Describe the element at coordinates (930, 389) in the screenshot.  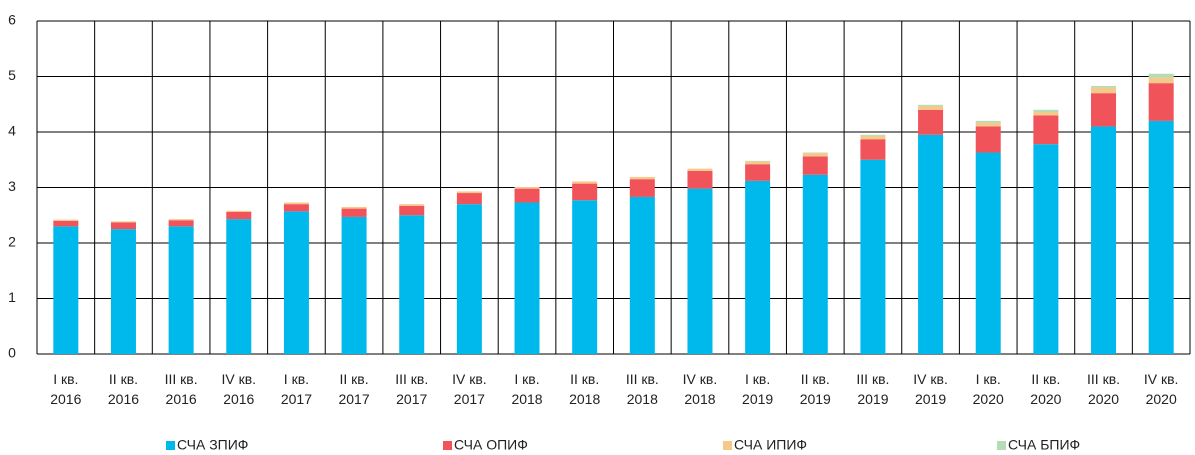
I see `x-tick-label: IV кв. 2019` at that location.